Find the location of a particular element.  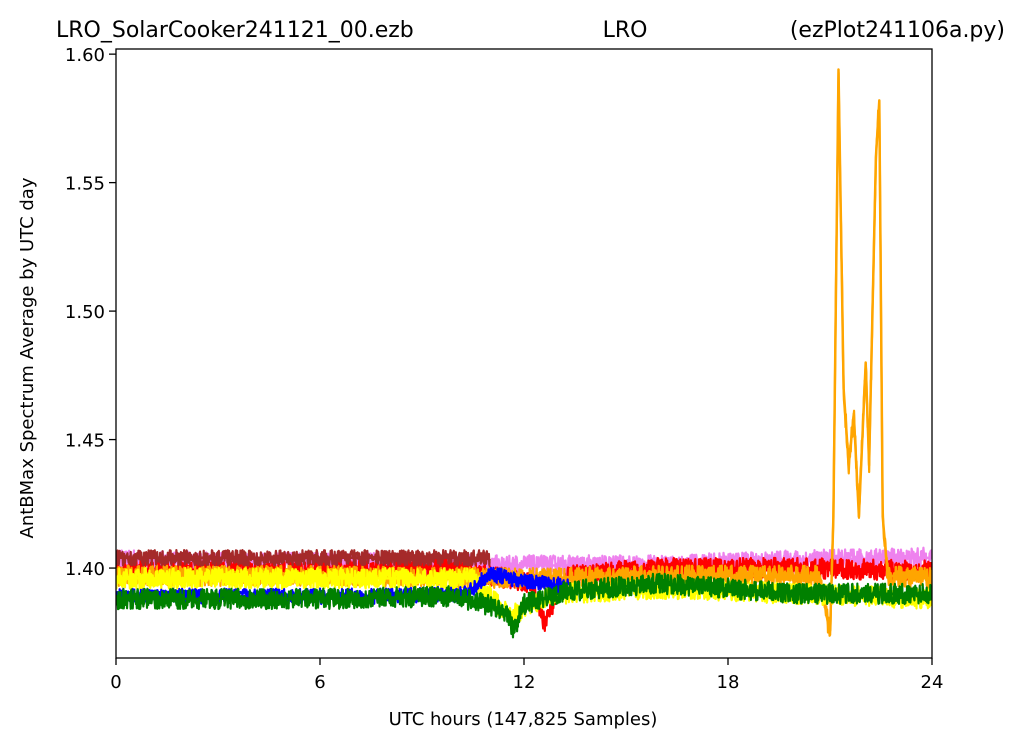

x-axis-label: UTC hours (147,825 Samples) is located at coordinates (523, 719).